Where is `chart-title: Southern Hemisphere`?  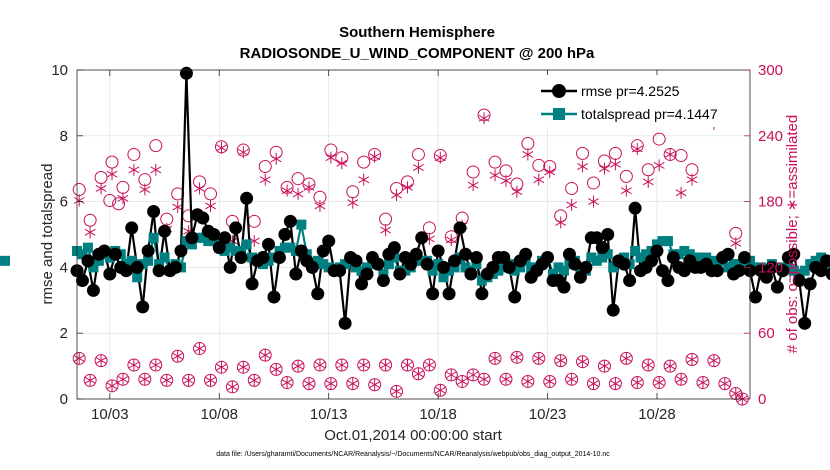
chart-title: Southern Hemisphere is located at coordinates (417, 32).